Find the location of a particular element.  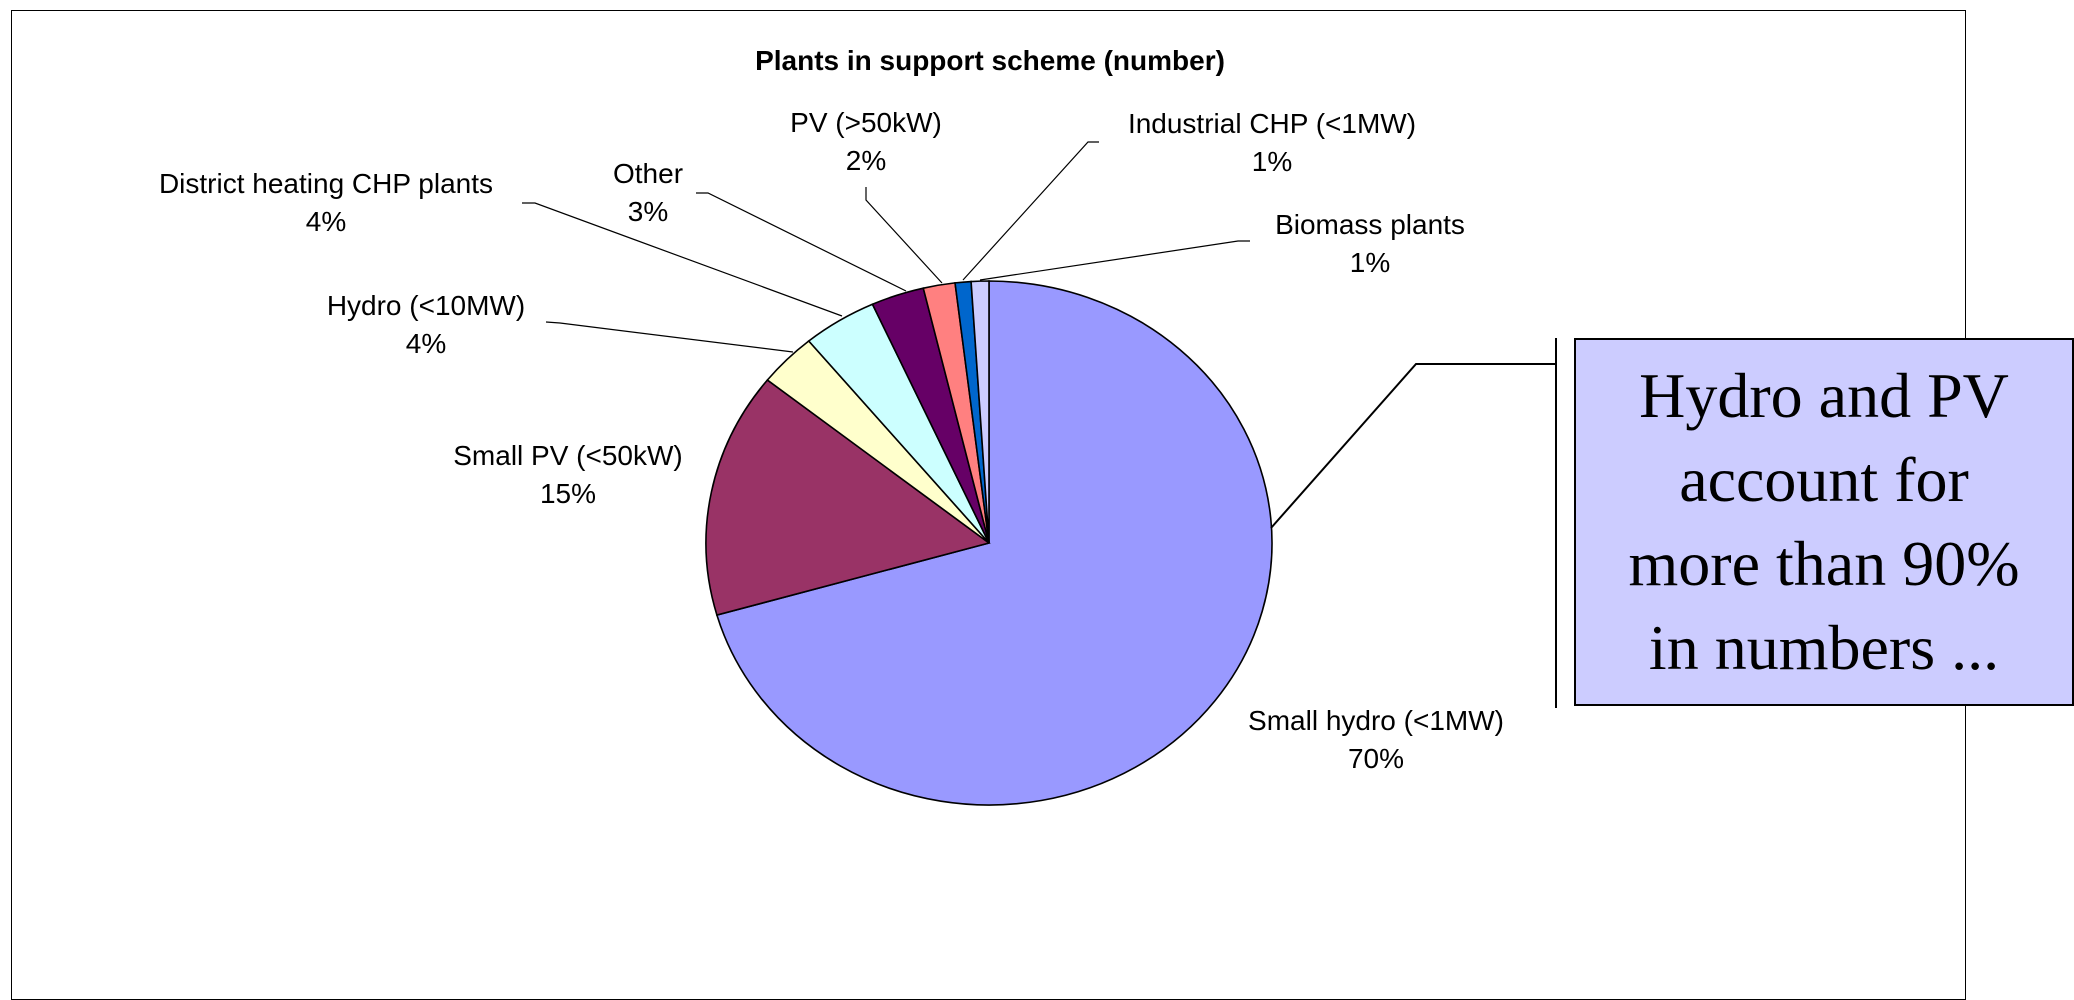

pie-slices is located at coordinates (989, 543).